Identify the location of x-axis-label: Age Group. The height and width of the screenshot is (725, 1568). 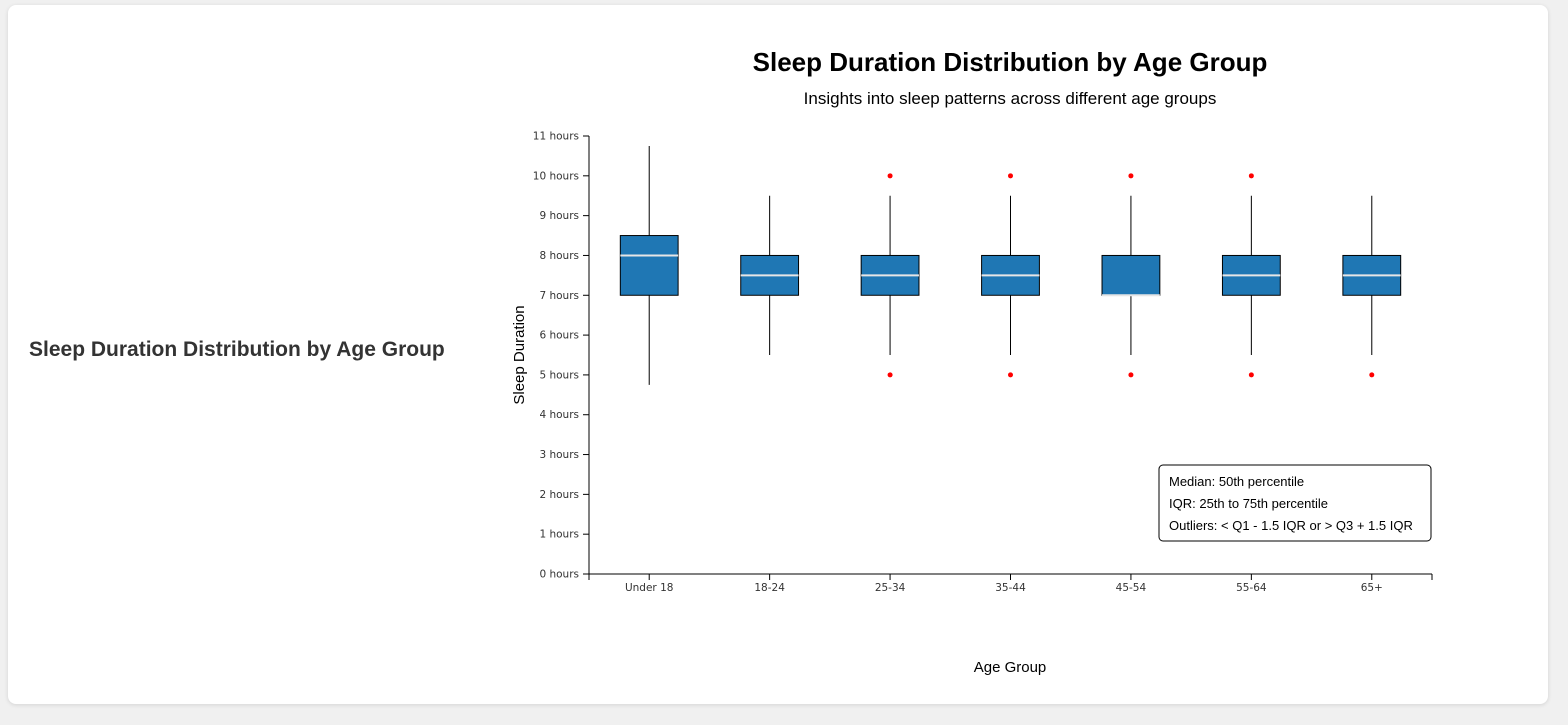
(1010, 667).